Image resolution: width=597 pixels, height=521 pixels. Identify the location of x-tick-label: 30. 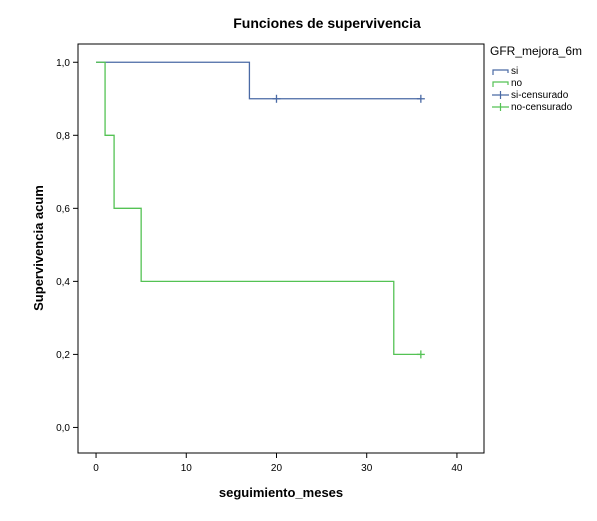
(367, 468).